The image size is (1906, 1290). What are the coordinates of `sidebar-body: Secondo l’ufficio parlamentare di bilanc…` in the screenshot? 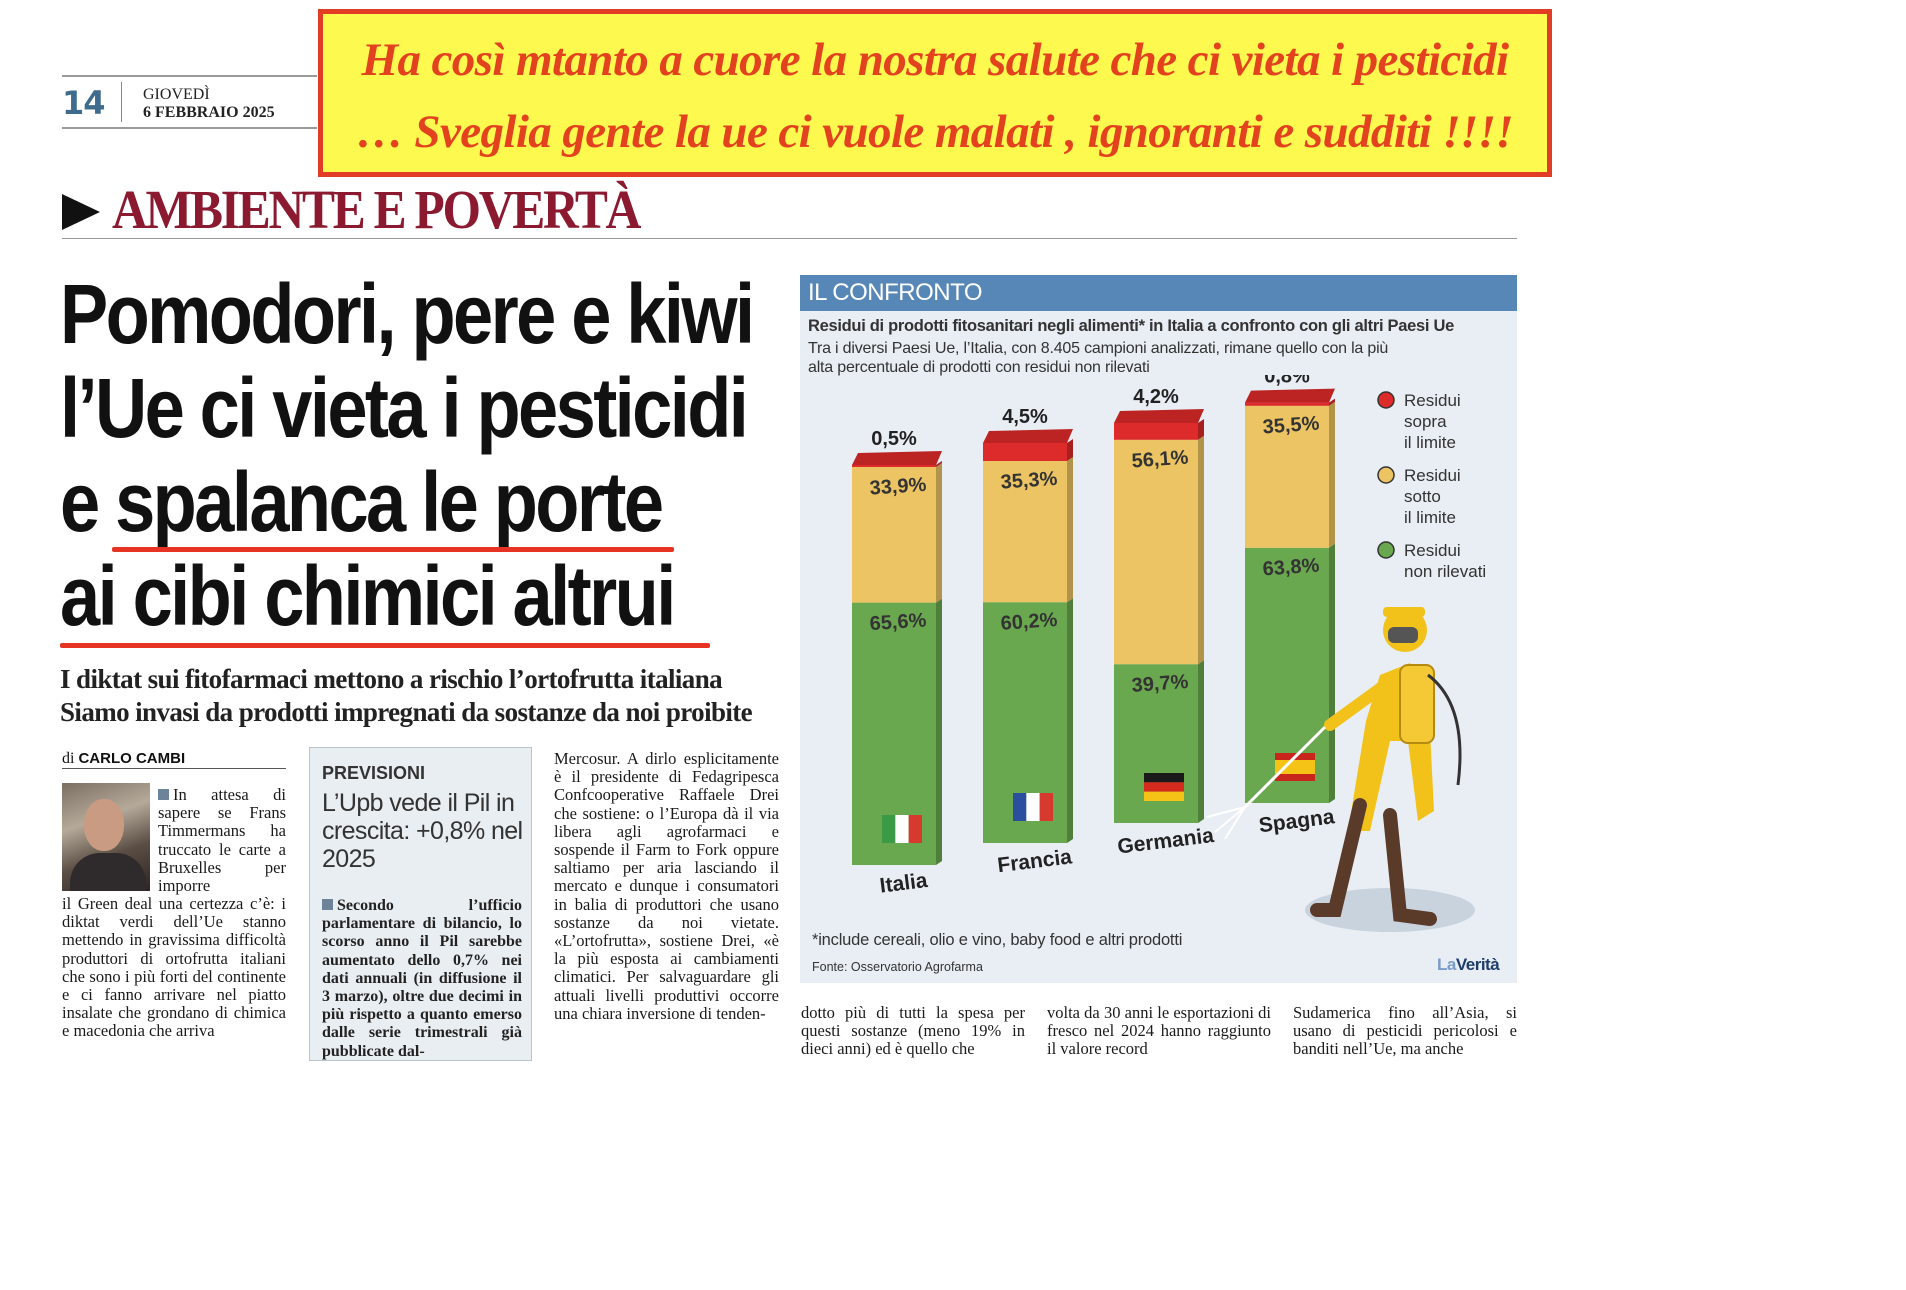 It's located at (422, 978).